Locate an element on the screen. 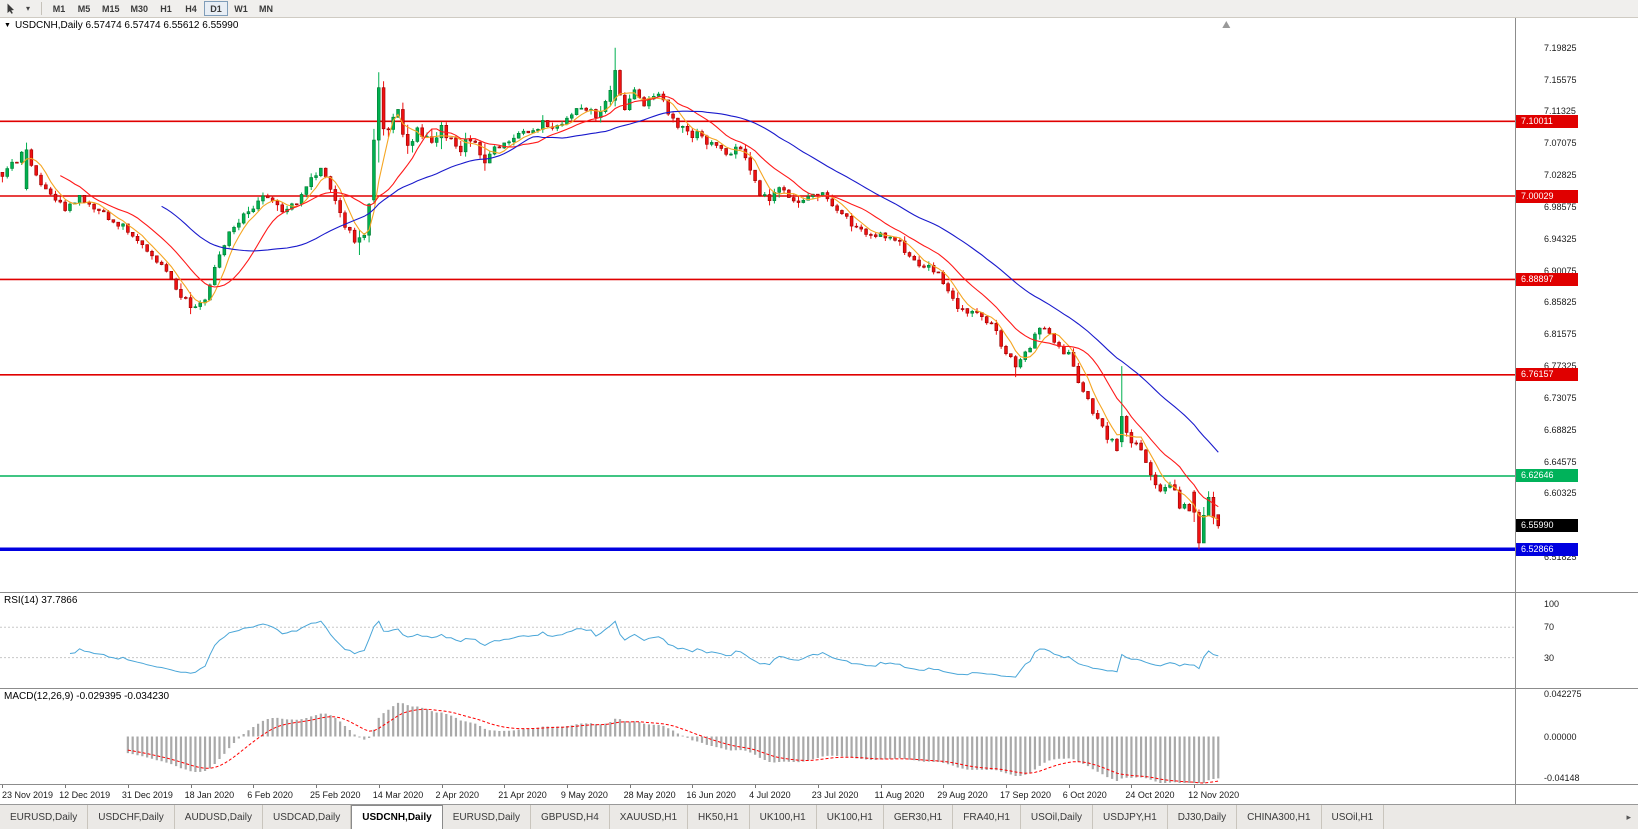  price-tick-label: 6.60325 is located at coordinates (1560, 493).